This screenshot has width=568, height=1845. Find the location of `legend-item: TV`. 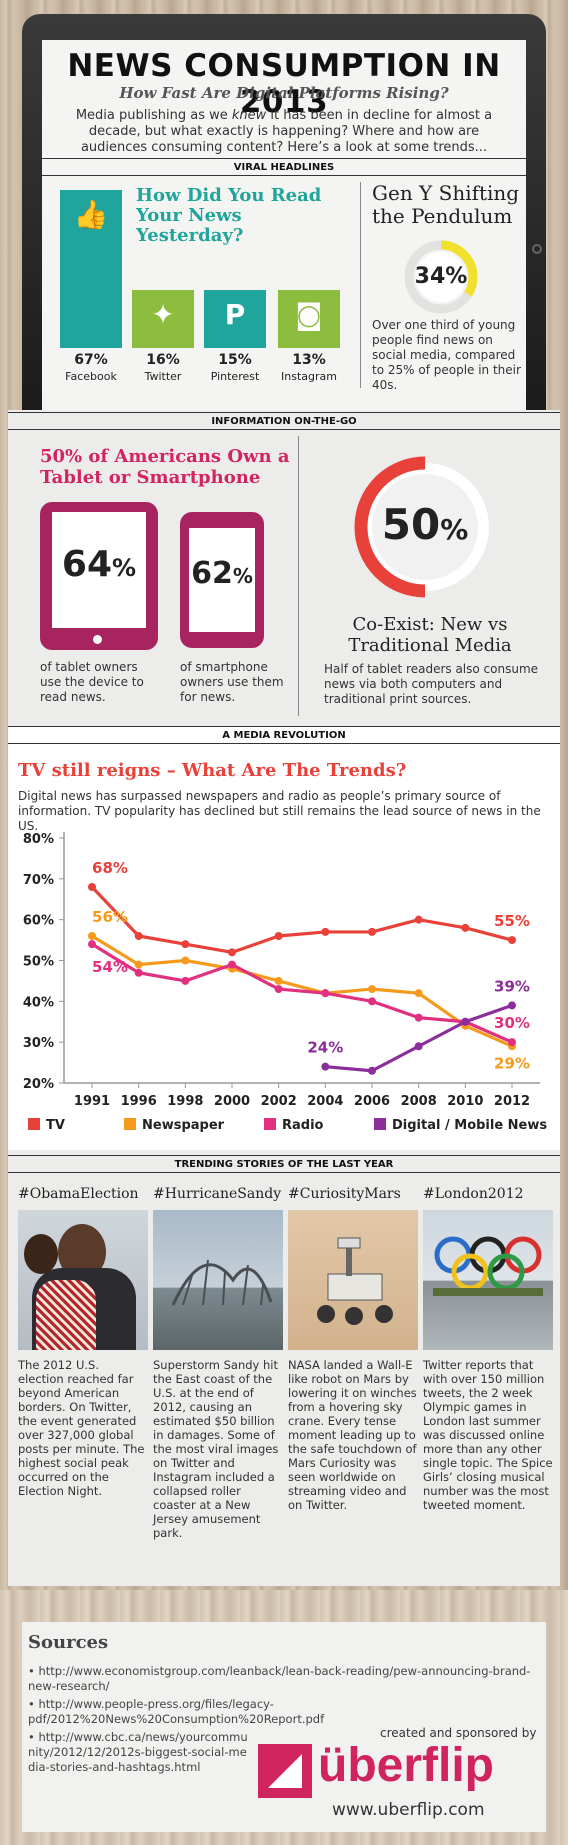

legend-item: TV is located at coordinates (46, 1125).